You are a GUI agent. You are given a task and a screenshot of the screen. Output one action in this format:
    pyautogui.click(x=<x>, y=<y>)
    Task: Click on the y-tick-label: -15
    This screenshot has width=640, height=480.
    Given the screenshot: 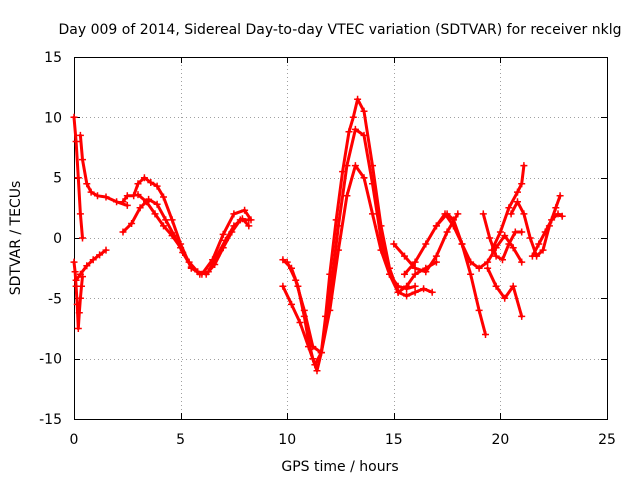 What is the action you would take?
    pyautogui.click(x=50, y=420)
    